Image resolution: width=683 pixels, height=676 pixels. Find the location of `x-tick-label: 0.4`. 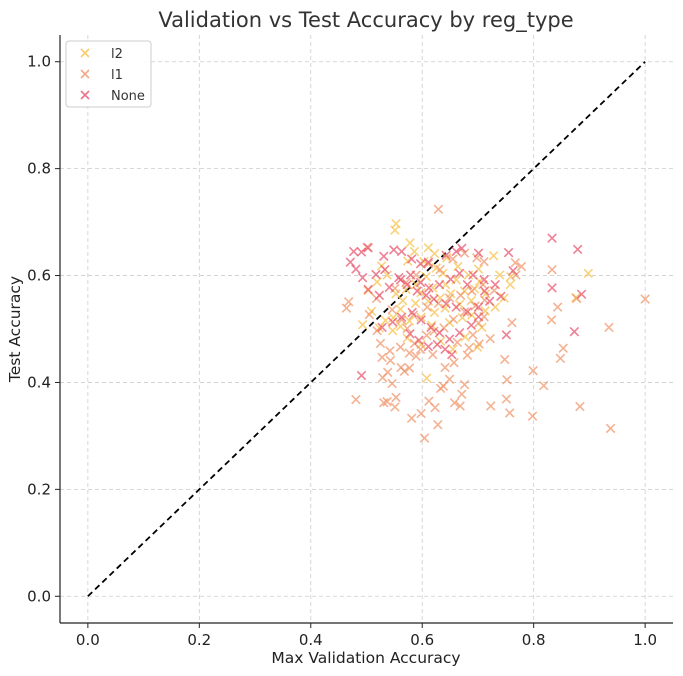

x-tick-label: 0.4 is located at coordinates (311, 640).